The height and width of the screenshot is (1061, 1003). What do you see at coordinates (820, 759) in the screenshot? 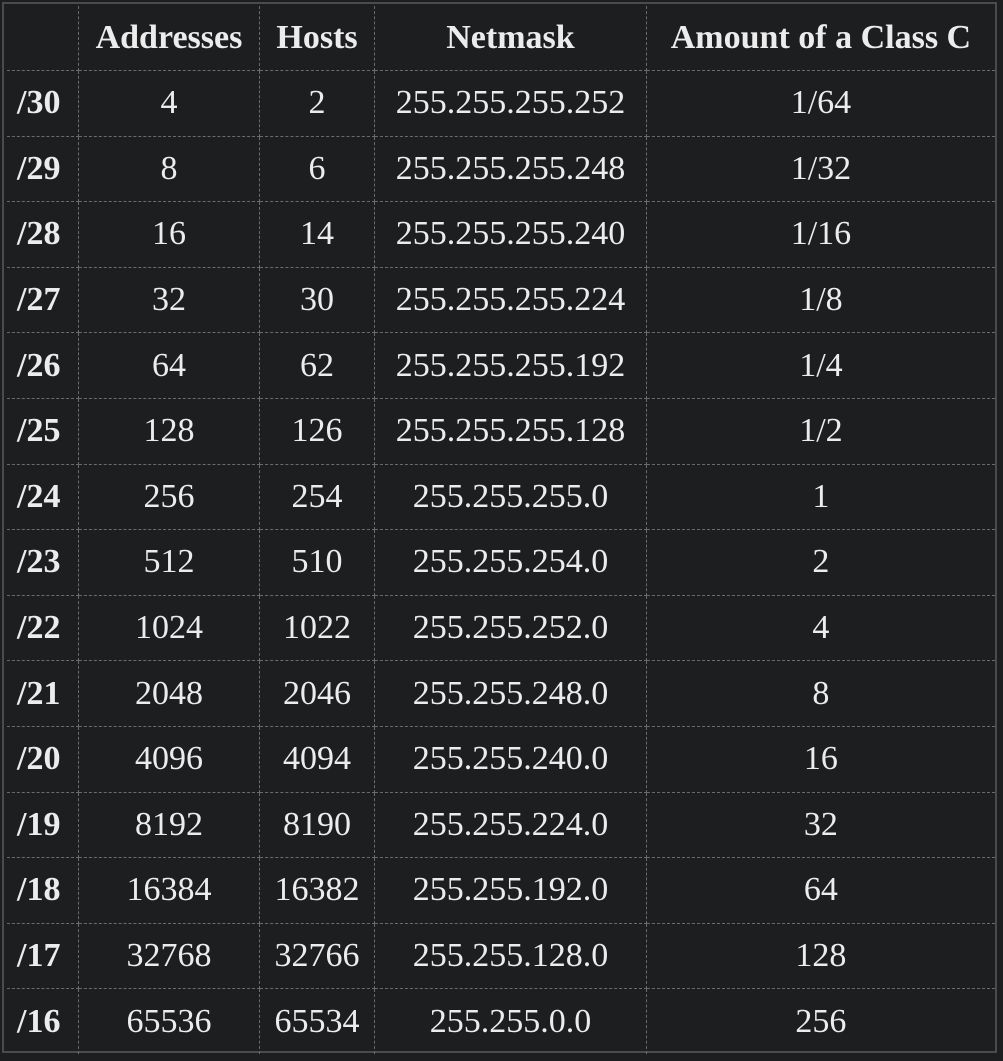
I see `class-c-amount-cell: 16` at bounding box center [820, 759].